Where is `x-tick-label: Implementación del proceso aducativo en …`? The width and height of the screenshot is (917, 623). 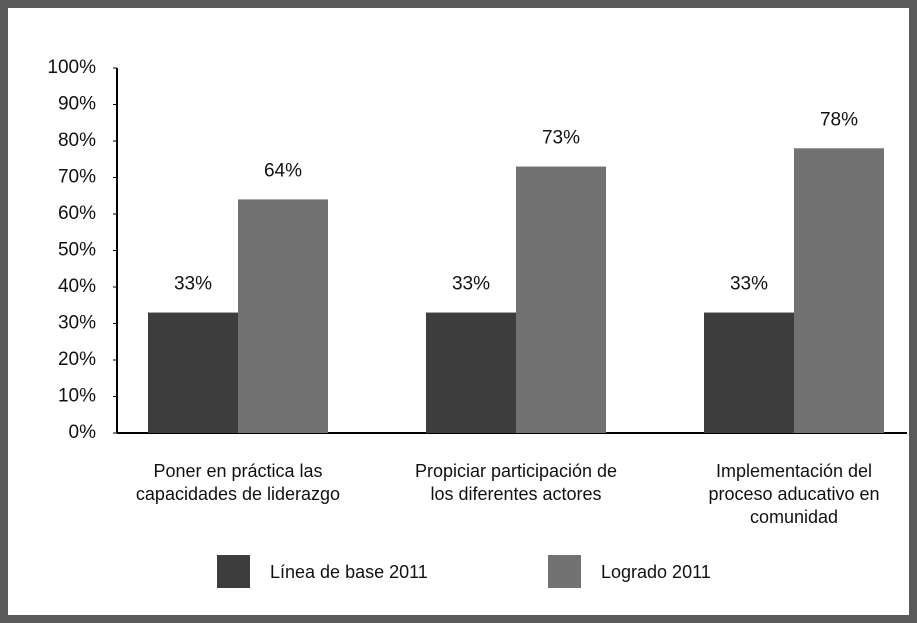 x-tick-label: Implementación del proceso aducativo en … is located at coordinates (794, 494).